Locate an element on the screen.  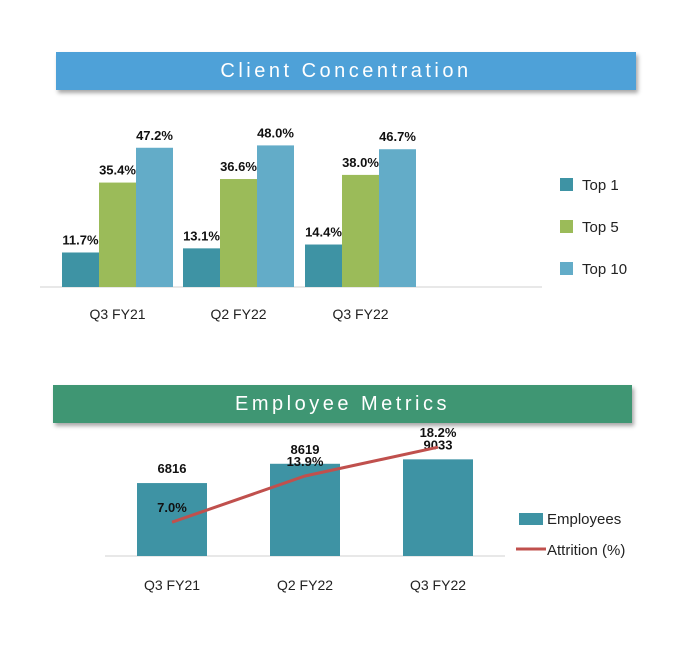
data-label: 38.0% is located at coordinates (360, 162).